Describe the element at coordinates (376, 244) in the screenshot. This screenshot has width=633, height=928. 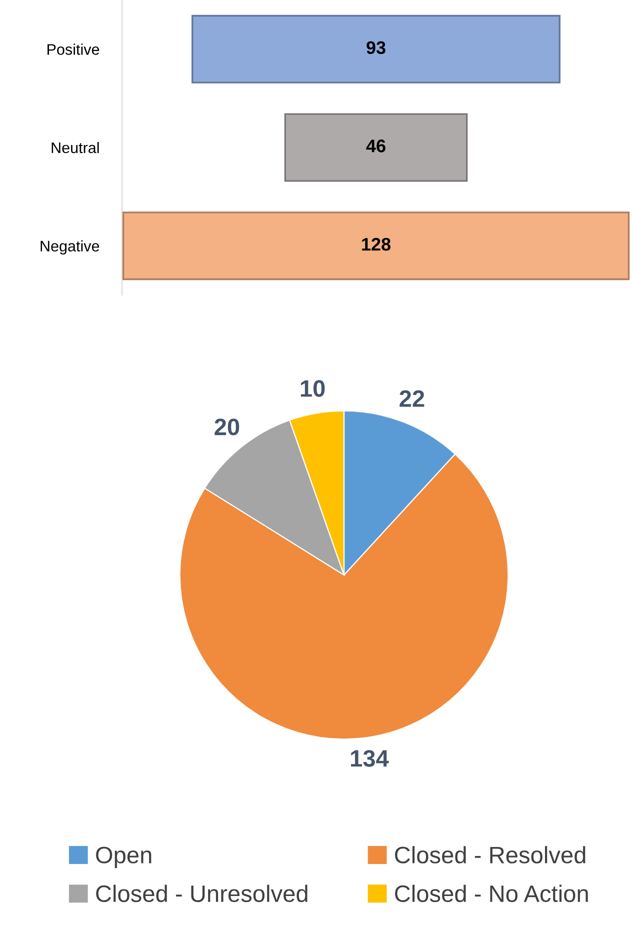
I see `data-label: 128` at that location.